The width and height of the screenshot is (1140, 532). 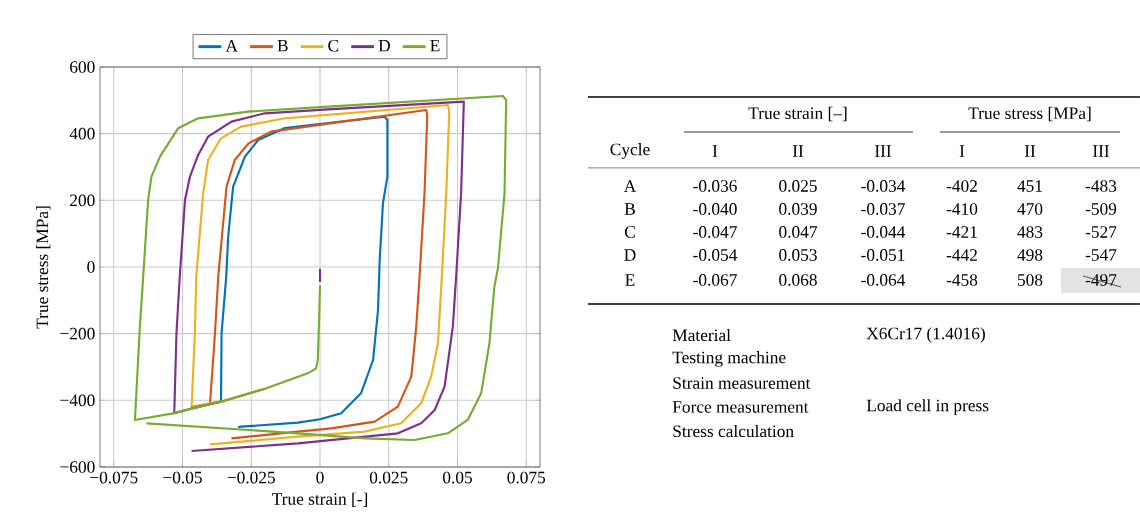 I want to click on text: 498, so click(x=1030, y=255).